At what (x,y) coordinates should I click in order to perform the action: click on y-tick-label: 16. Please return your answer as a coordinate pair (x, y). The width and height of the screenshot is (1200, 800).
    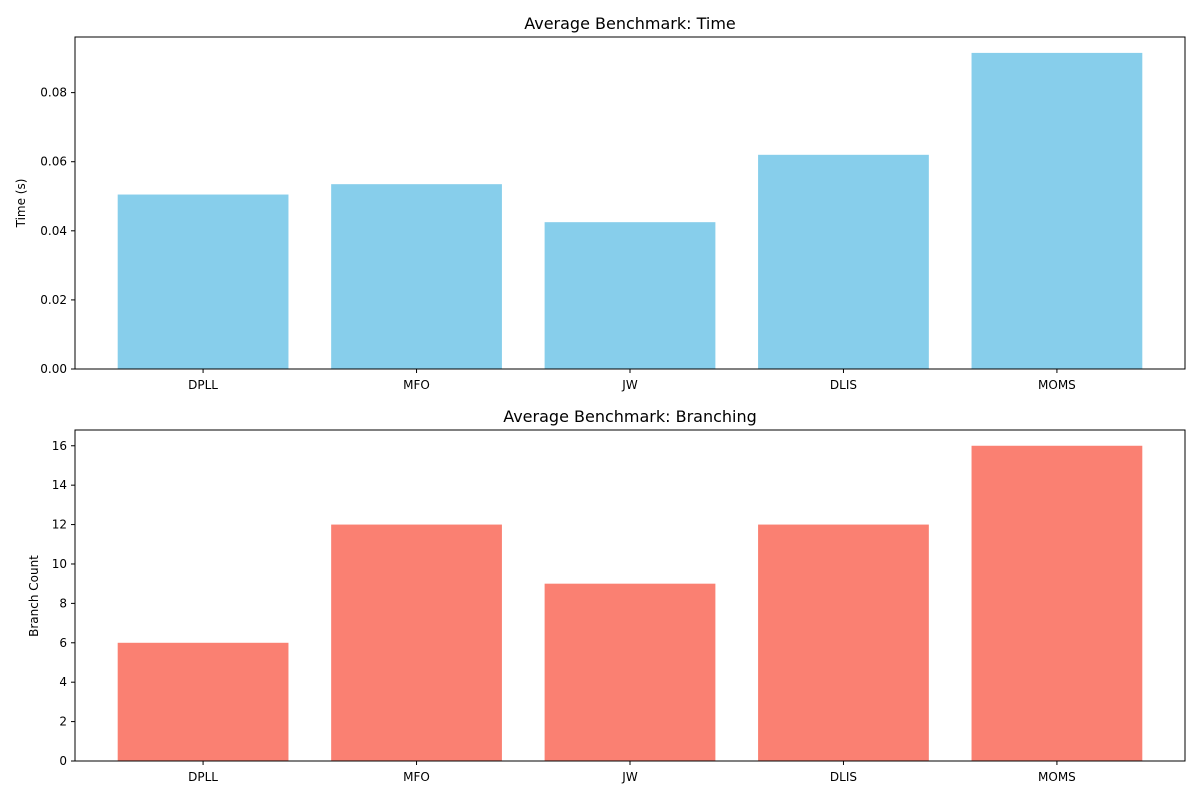
    Looking at the image, I should click on (59, 446).